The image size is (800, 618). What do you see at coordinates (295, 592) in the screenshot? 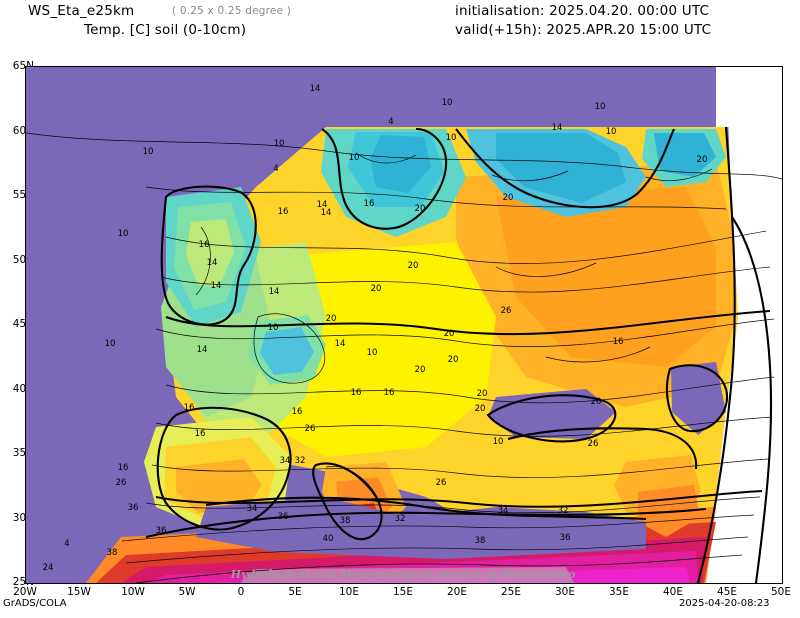
I see `x-axis-tick: 5E` at bounding box center [295, 592].